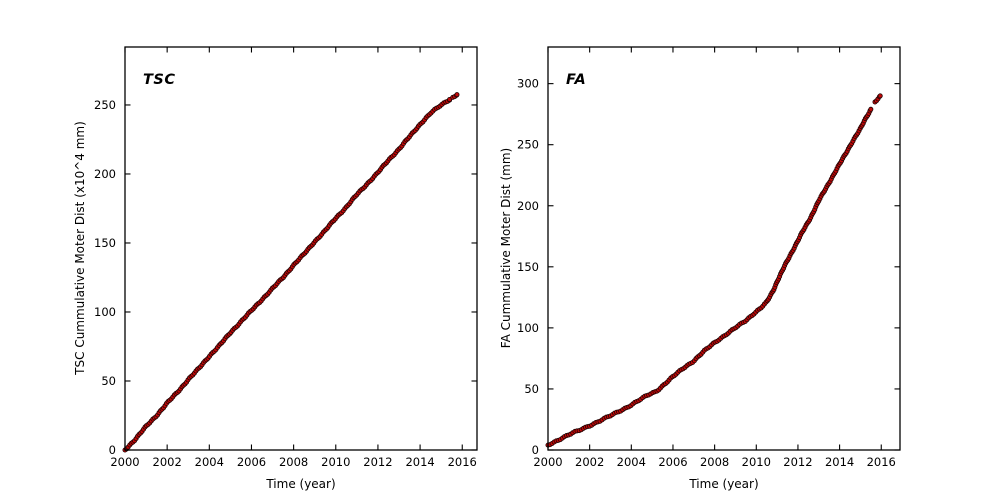 The image size is (1000, 500). I want to click on tsc-x-tick-label: 2004, so click(209, 462).